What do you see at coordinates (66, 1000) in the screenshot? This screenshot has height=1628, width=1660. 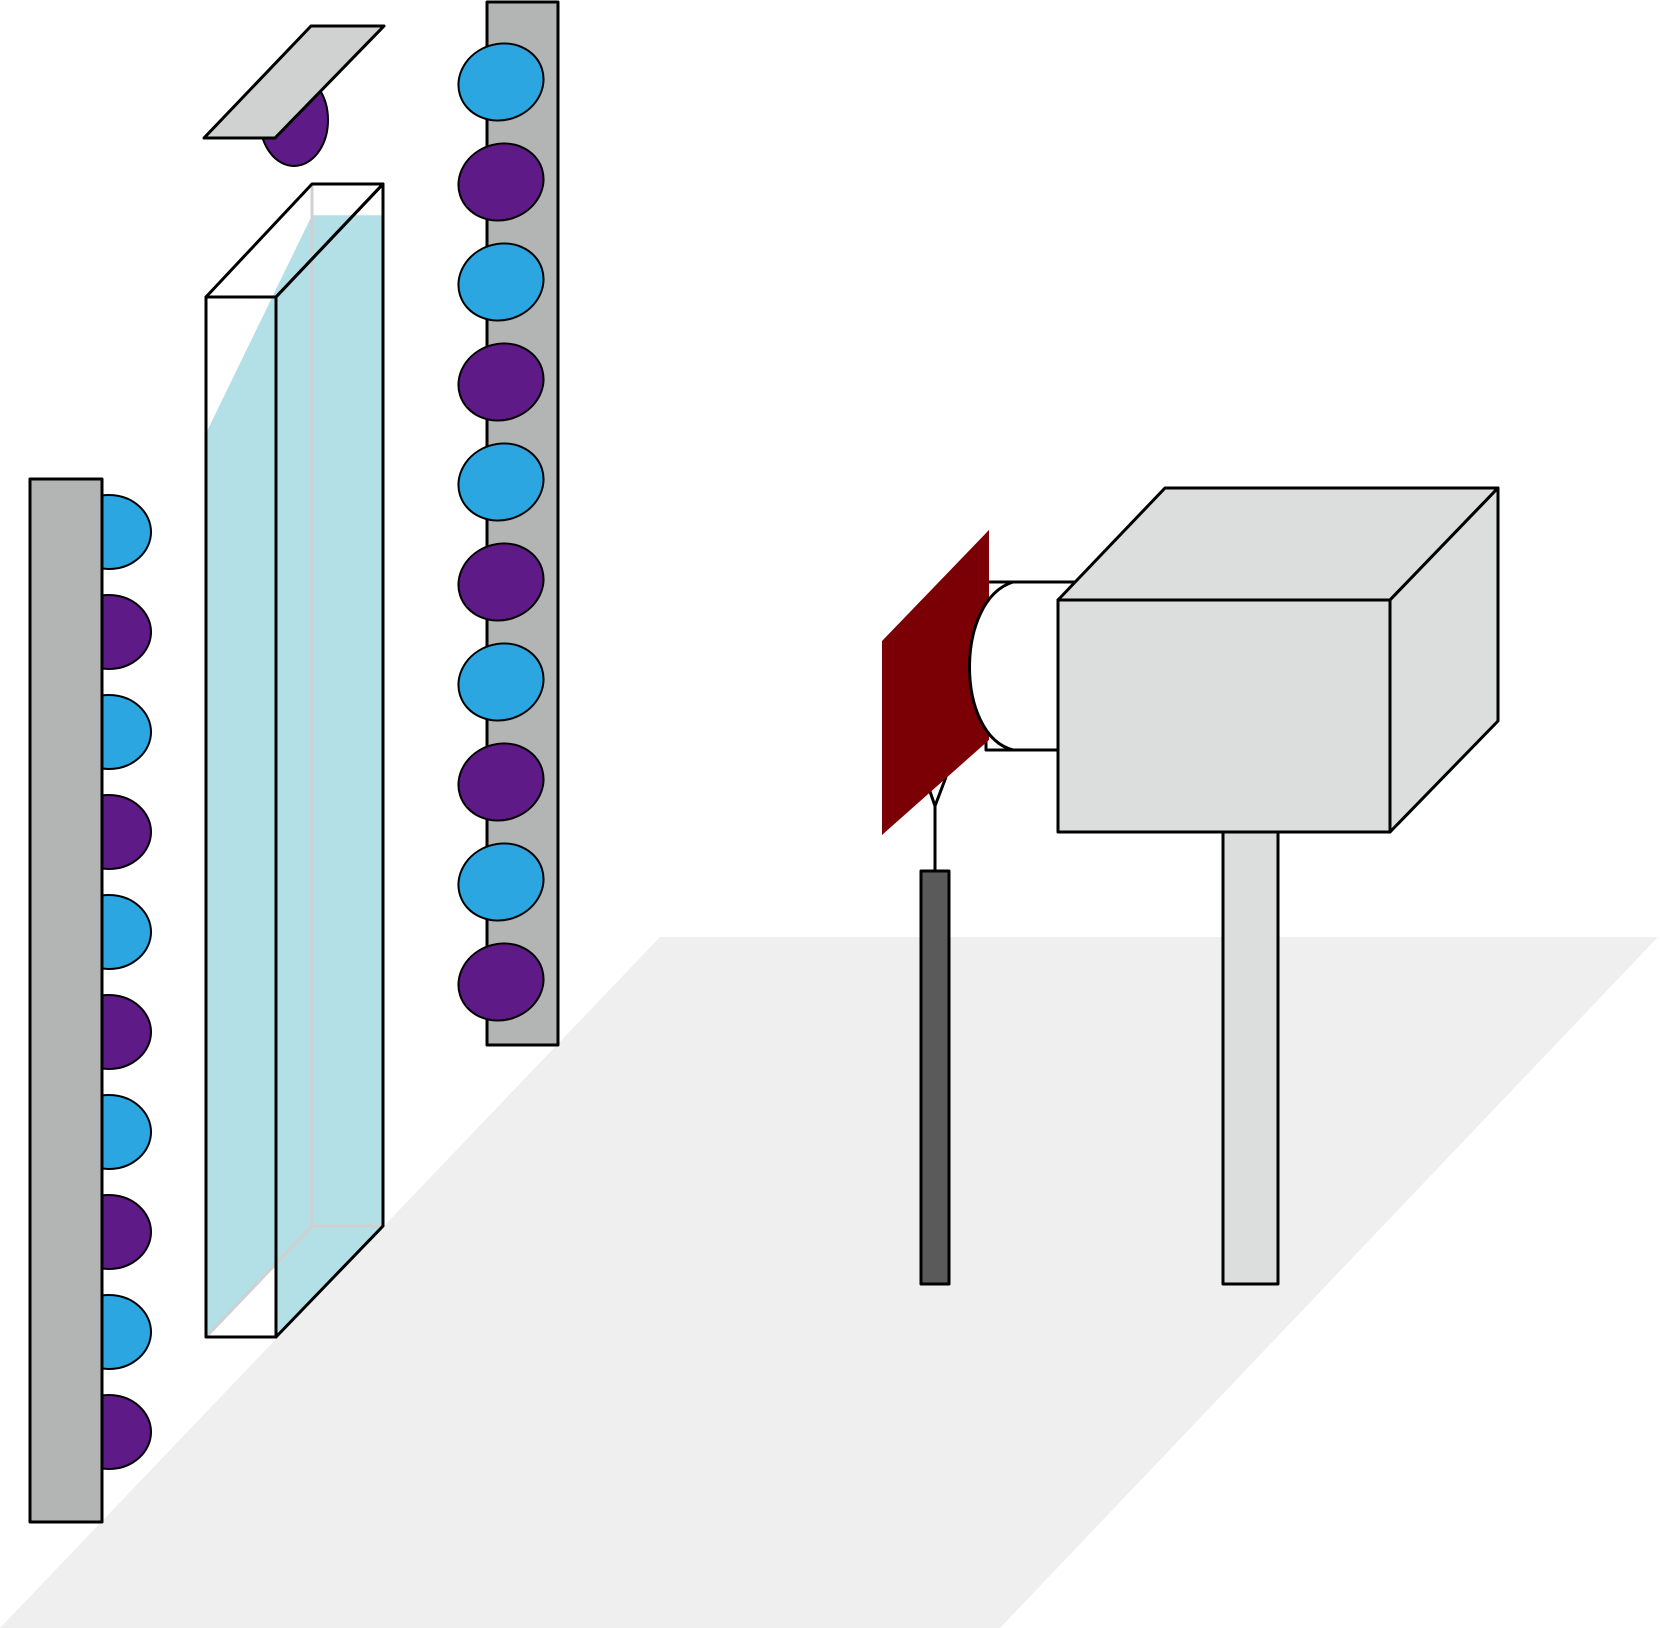 I see `left-led-panel-board` at bounding box center [66, 1000].